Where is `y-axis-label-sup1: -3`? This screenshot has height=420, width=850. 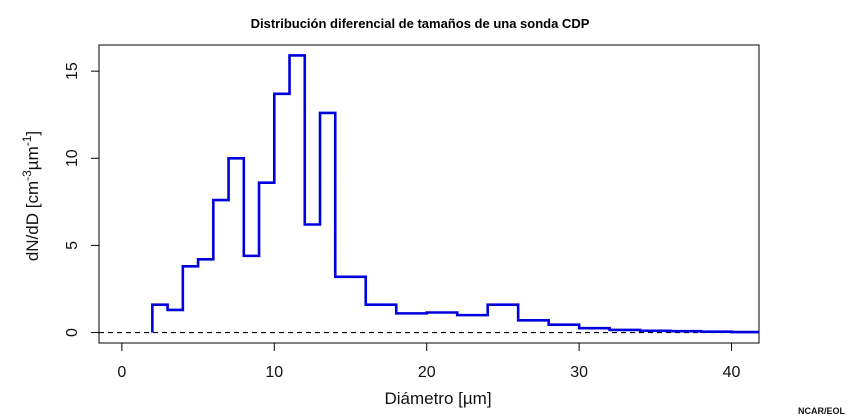
y-axis-label-sup1: -3 is located at coordinates (27, 175).